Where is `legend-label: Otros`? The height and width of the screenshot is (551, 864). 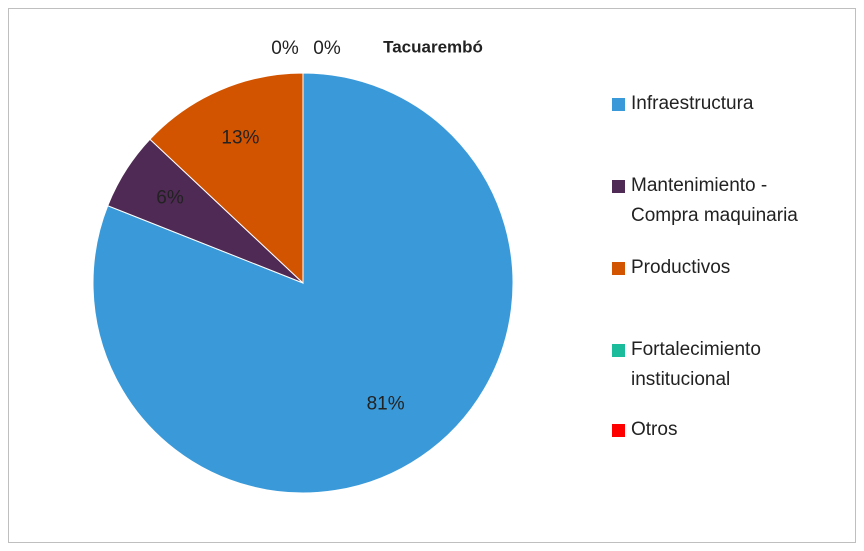
legend-label: Otros is located at coordinates (654, 429).